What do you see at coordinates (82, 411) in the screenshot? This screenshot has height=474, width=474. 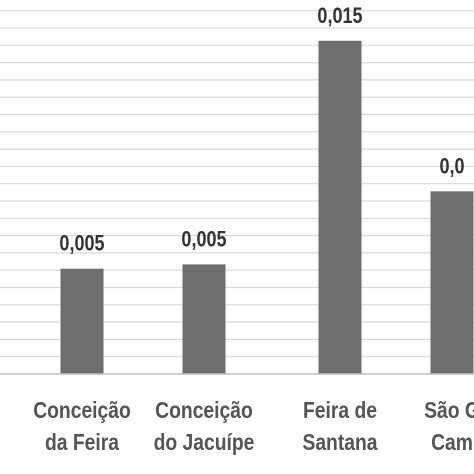 I see `x-tick-label-0-0: Conceição` at bounding box center [82, 411].